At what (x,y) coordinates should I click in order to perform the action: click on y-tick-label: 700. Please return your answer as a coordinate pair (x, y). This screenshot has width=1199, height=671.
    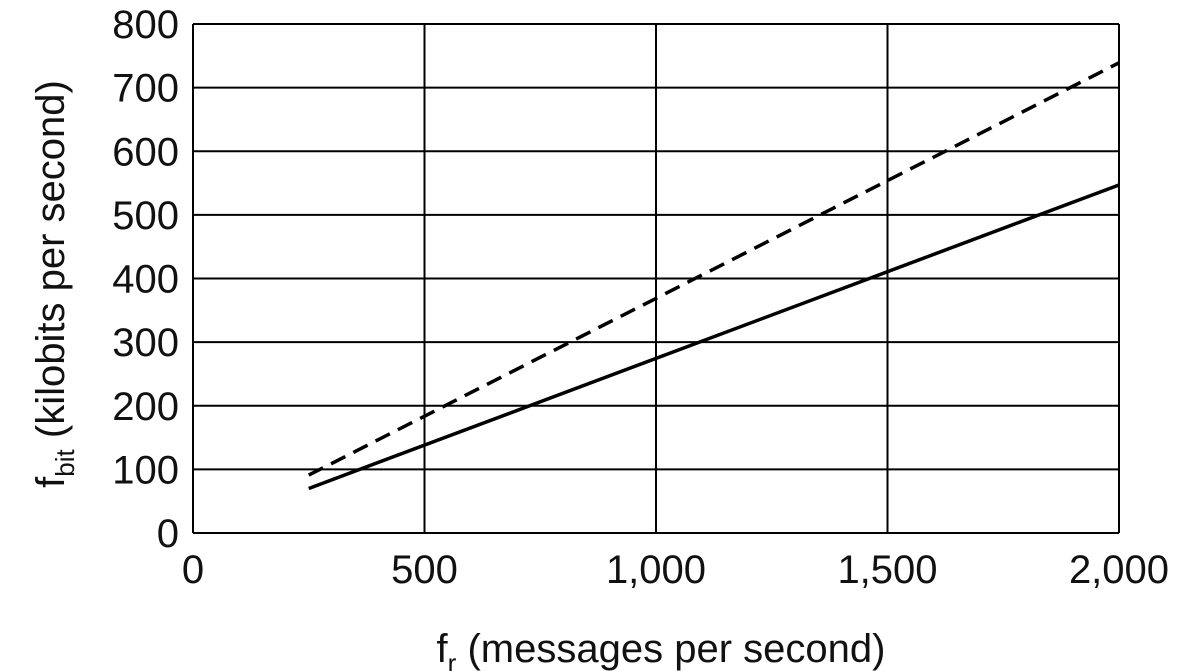
    Looking at the image, I should click on (145, 89).